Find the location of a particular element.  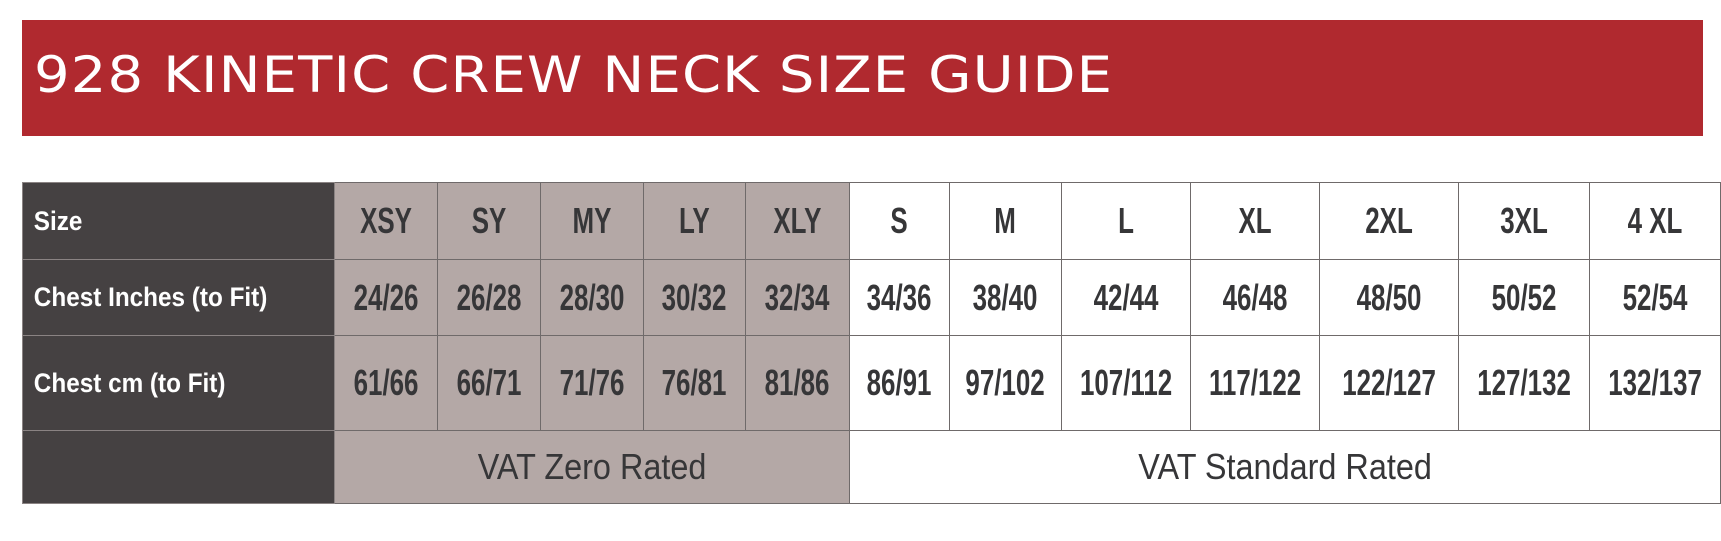

cell-value: 48/50 is located at coordinates (1389, 297).